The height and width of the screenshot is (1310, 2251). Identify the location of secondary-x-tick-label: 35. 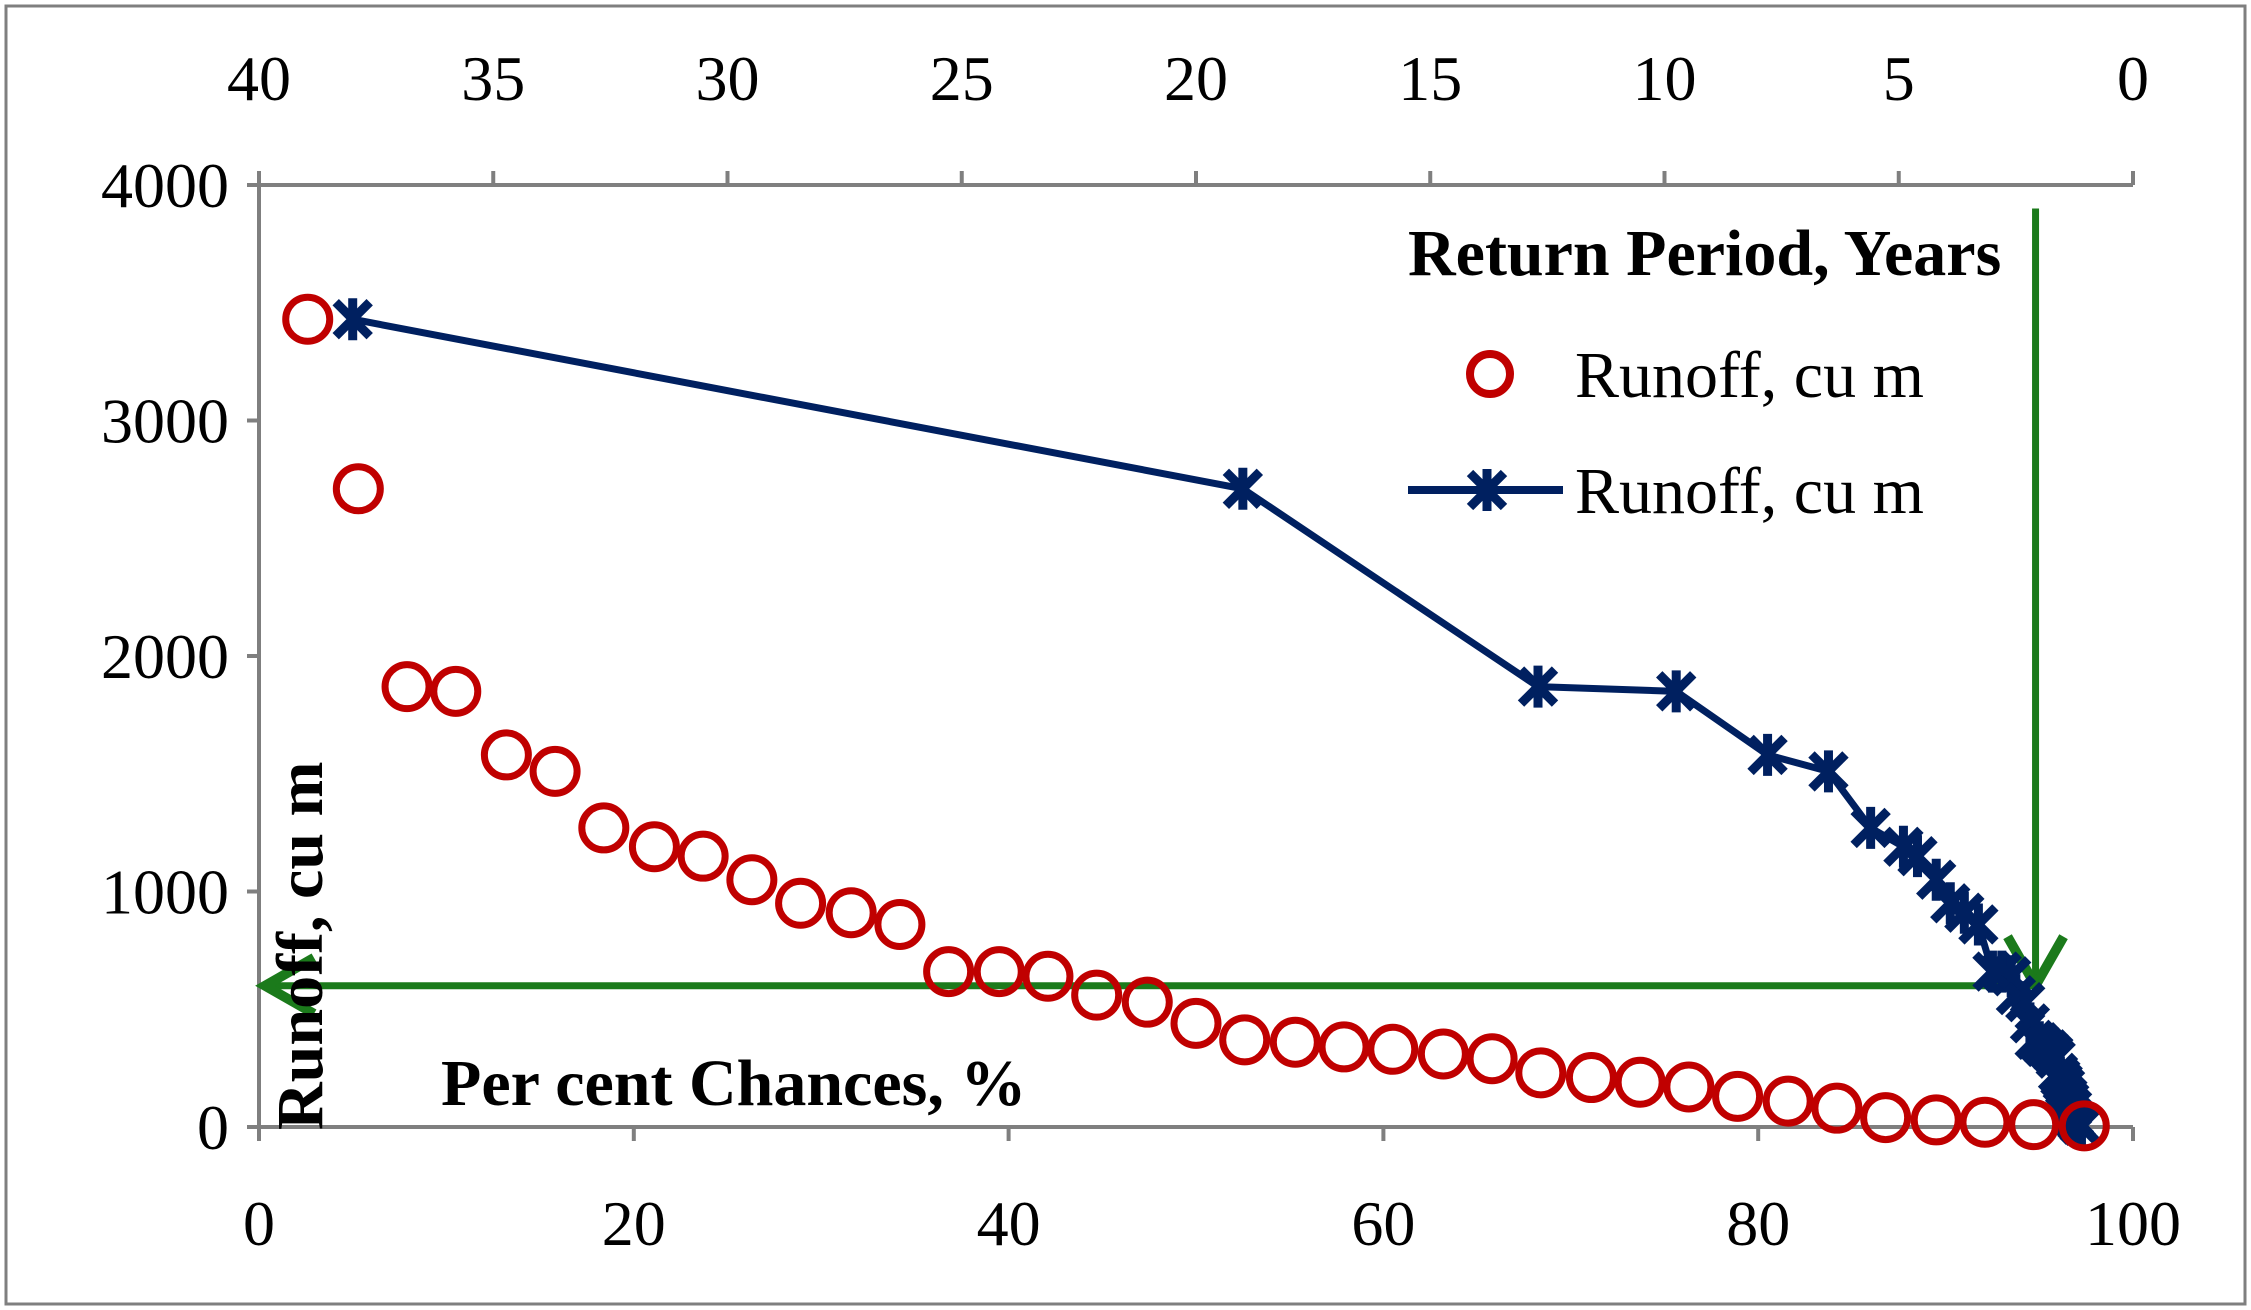
(493, 78).